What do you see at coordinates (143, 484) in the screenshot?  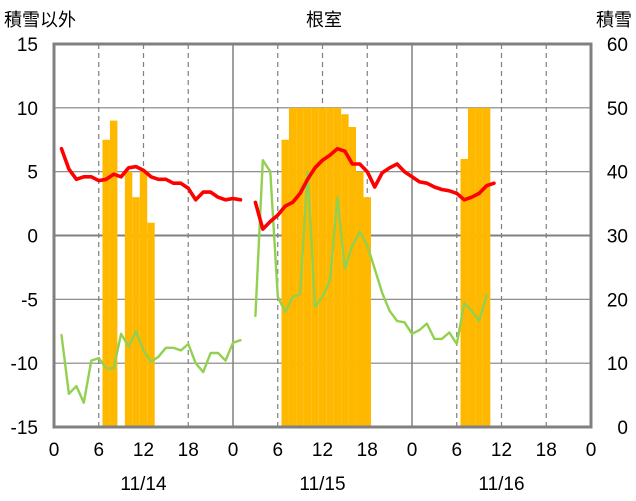 I see `date-label: 11/14` at bounding box center [143, 484].